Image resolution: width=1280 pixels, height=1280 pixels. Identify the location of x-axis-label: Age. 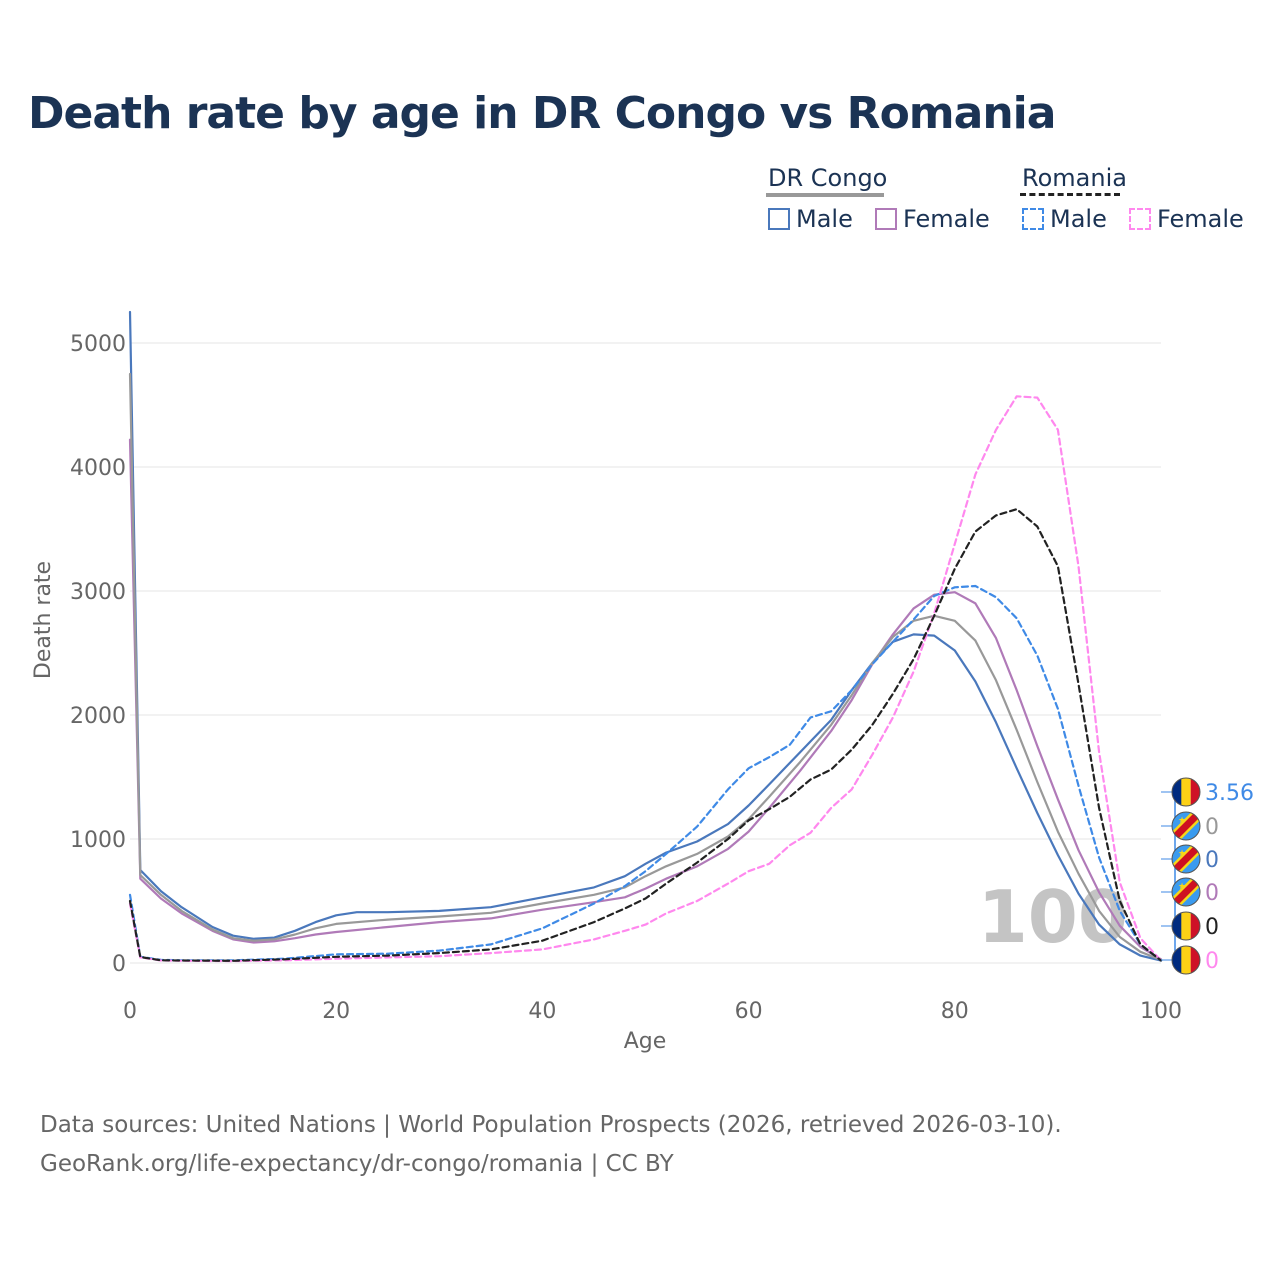
(645, 1041).